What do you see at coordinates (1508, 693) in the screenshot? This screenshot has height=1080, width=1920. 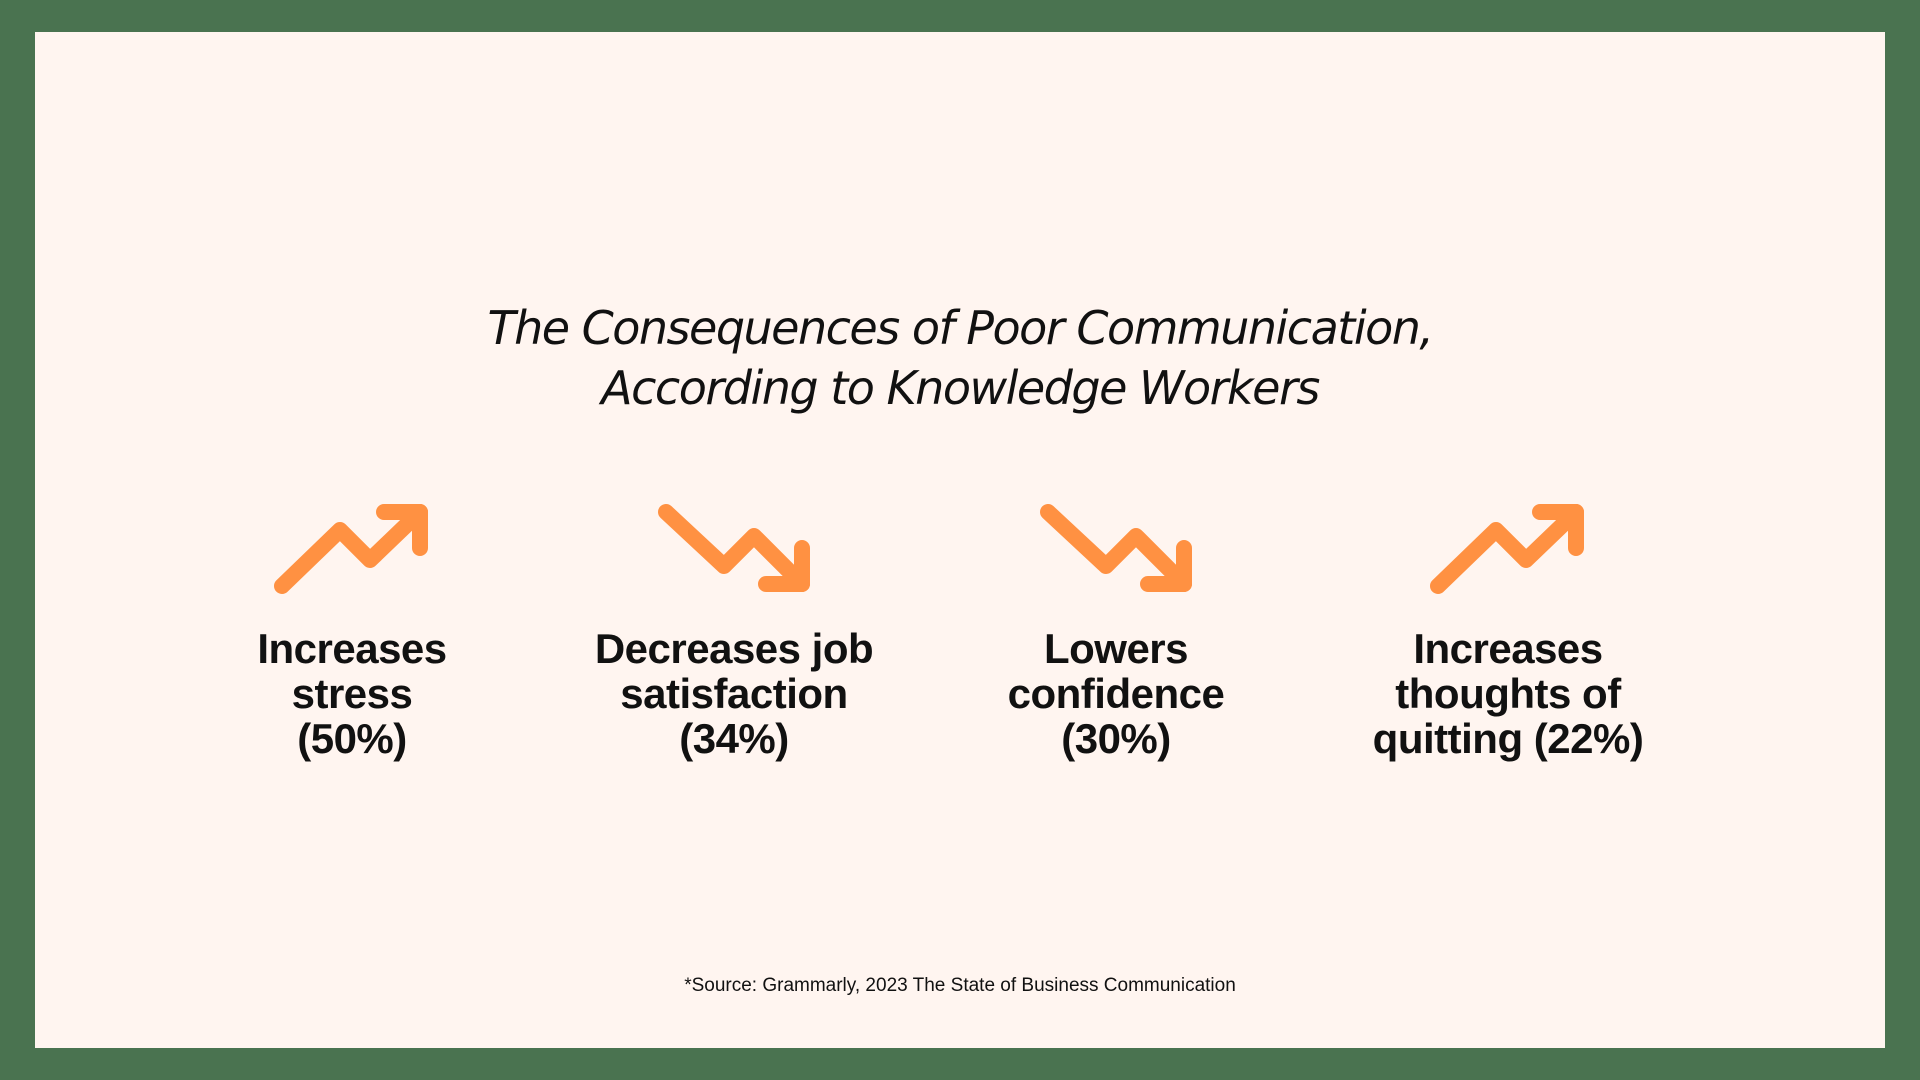 I see `item-label: Increases thoughts of quitting (22%)` at bounding box center [1508, 693].